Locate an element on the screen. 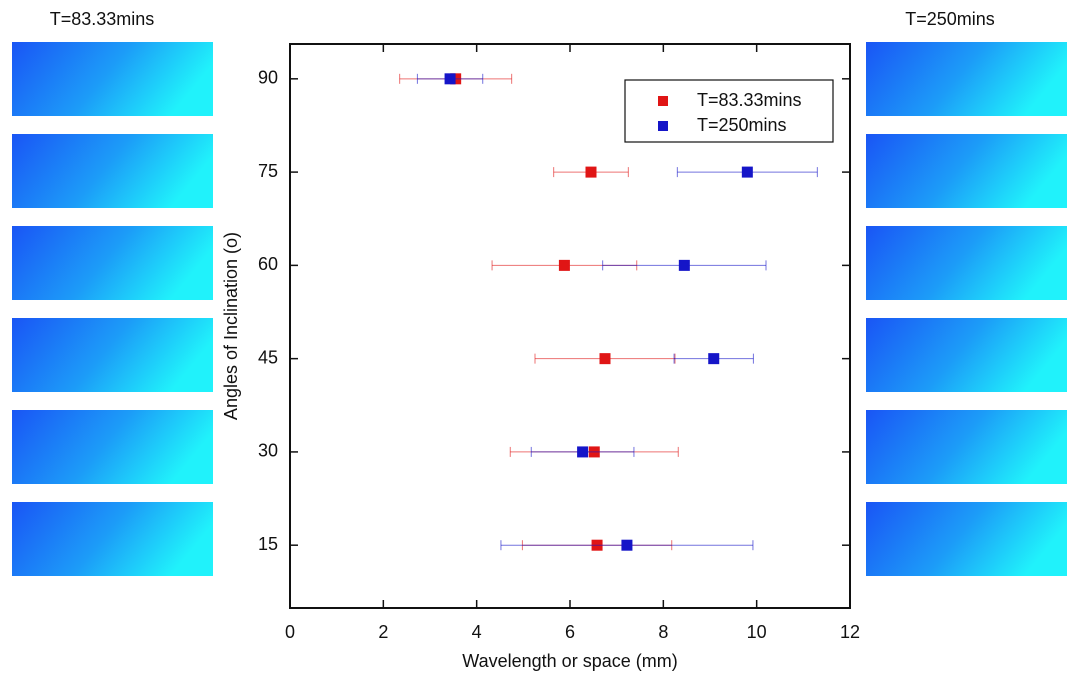  x-axis-label: Wavelength or space (mm) is located at coordinates (569, 661).